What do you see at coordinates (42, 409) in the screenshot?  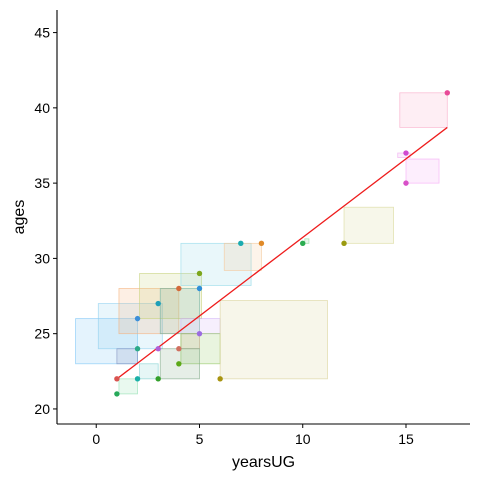 I see `y-tick-label-20: 20` at bounding box center [42, 409].